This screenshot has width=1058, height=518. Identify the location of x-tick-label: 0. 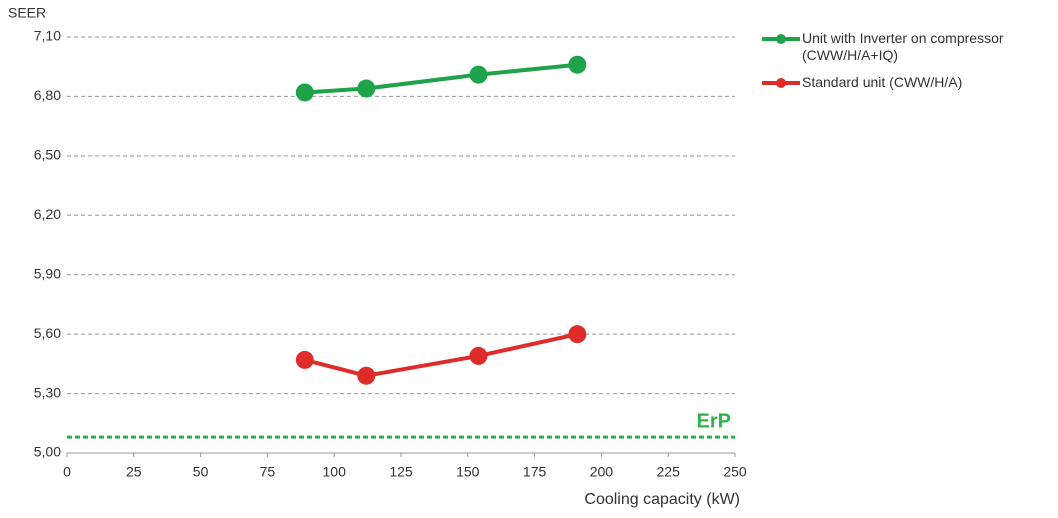
(67, 472).